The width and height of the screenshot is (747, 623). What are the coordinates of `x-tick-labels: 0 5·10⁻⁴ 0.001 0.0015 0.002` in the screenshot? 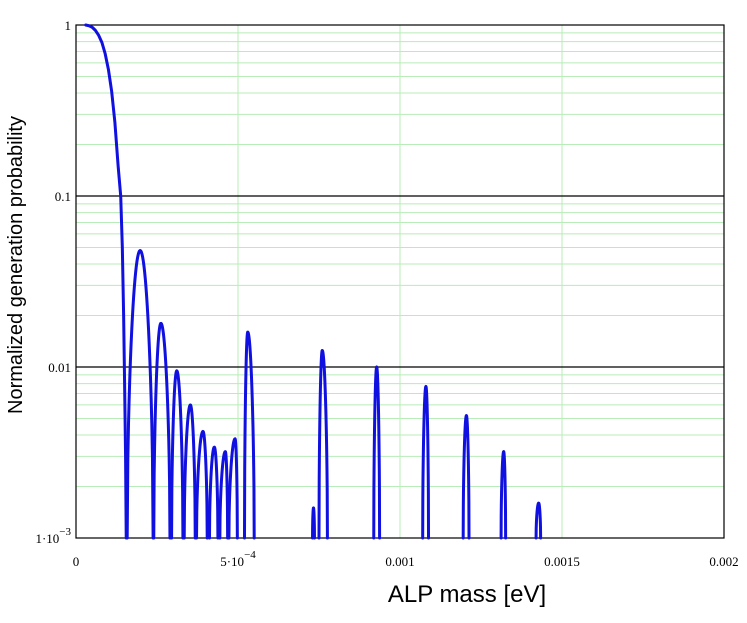 It's located at (406, 559).